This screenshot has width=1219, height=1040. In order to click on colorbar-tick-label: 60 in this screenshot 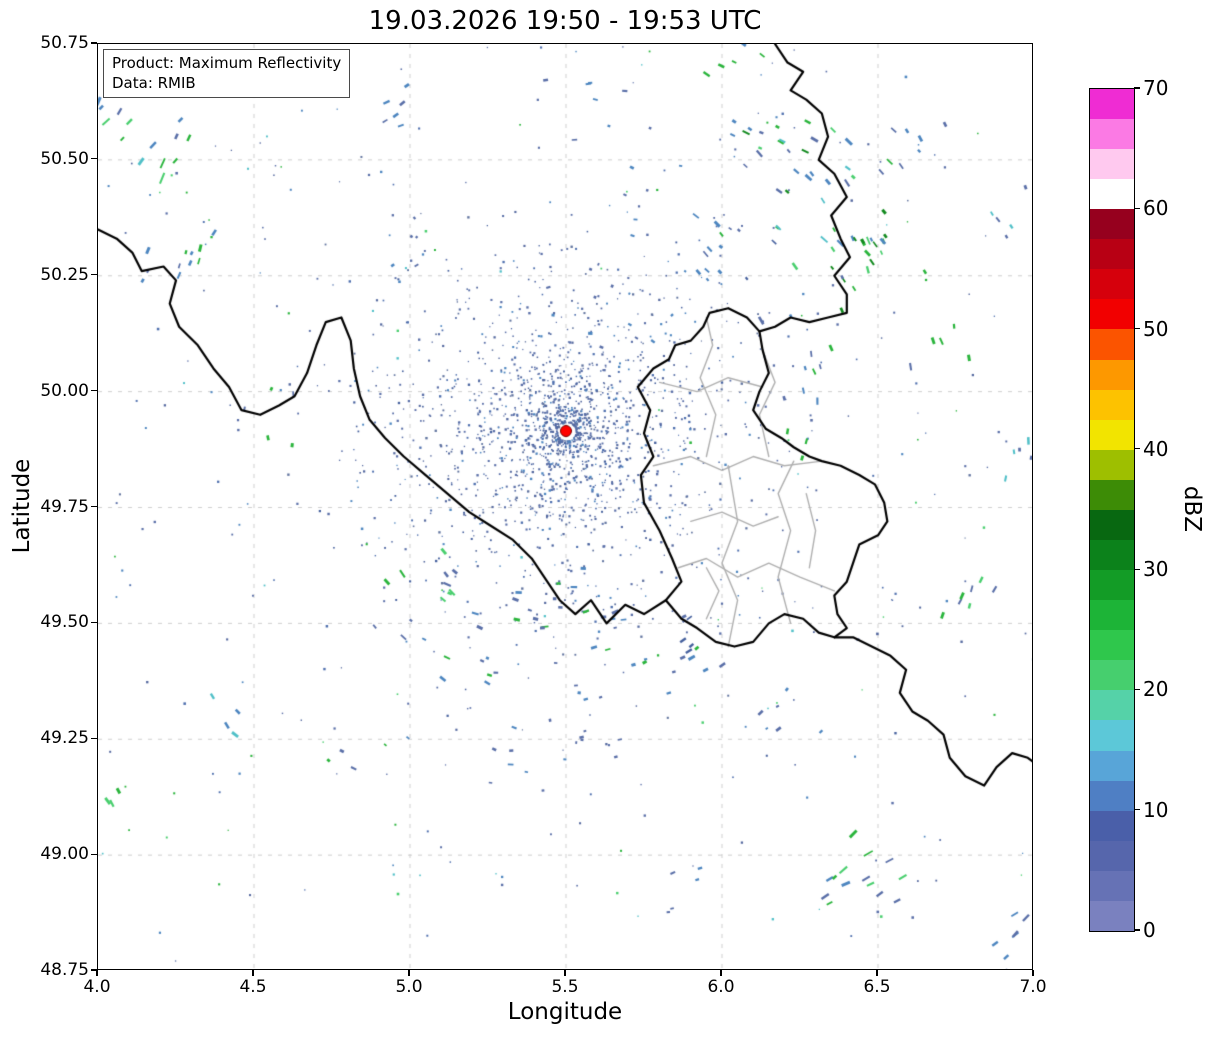, I will do `click(1156, 208)`.